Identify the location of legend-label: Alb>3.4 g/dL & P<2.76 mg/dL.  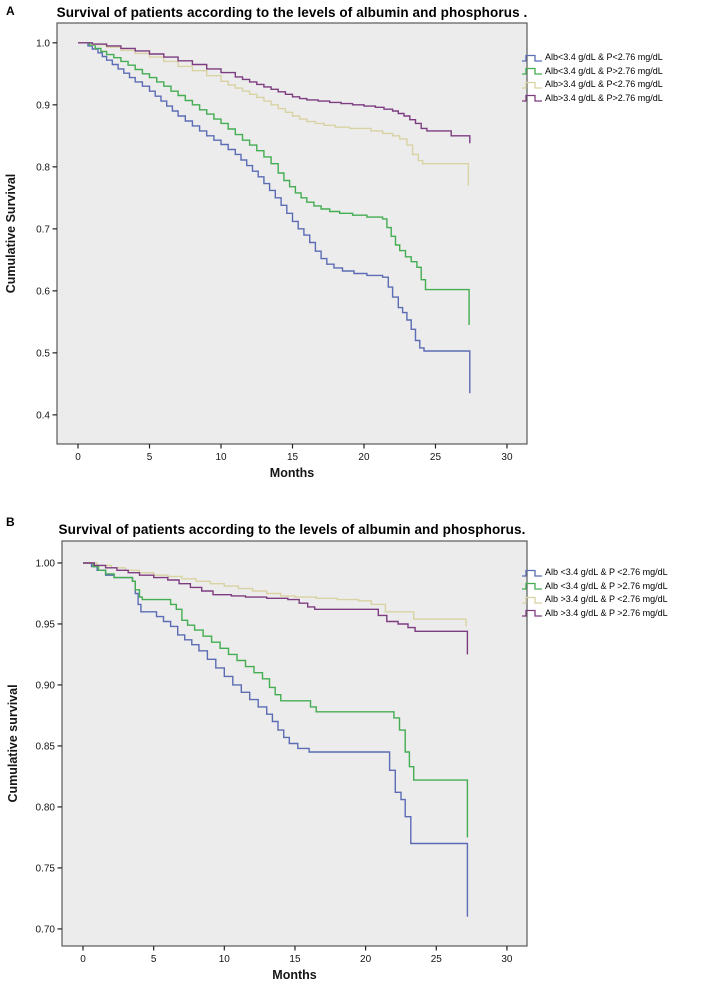
(604, 84).